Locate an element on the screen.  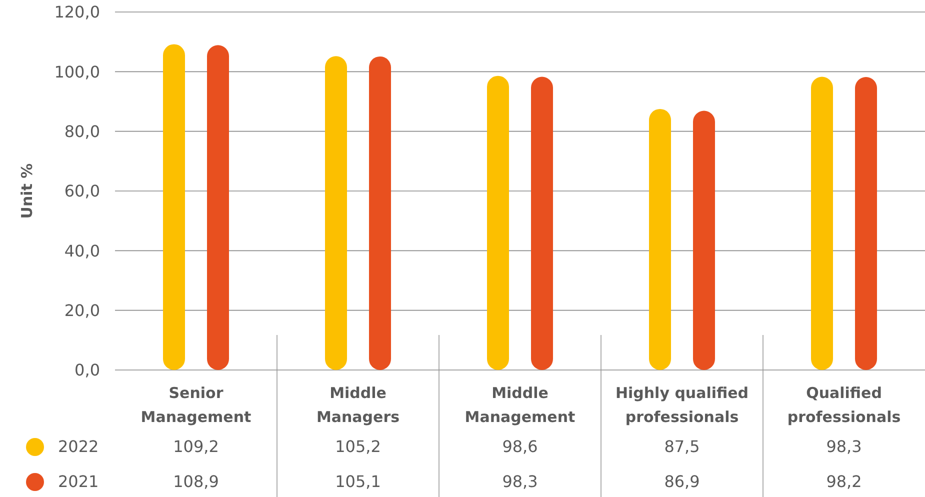
y-tick-label: 40,0 is located at coordinates (82, 250).